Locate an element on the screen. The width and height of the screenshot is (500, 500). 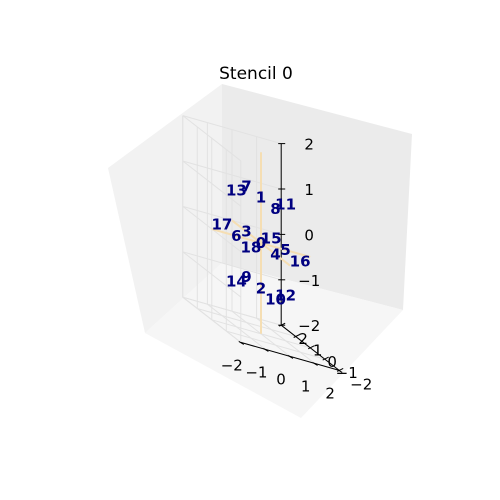
stencil-point-label-9: 9 is located at coordinates (246, 277).